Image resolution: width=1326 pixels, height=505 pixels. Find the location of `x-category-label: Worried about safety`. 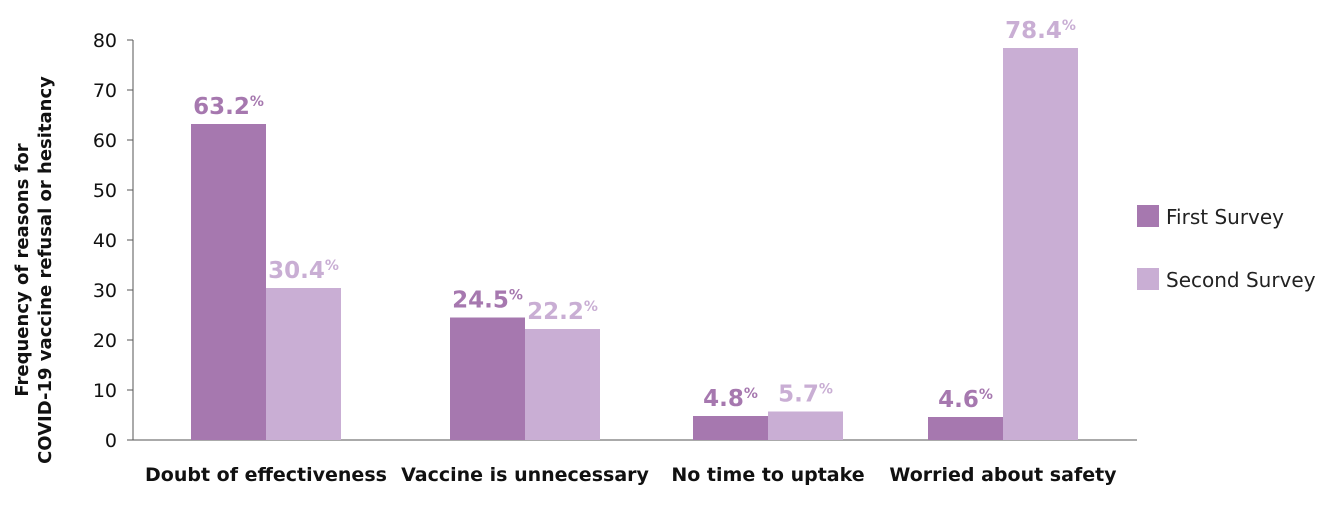

x-category-label: Worried about safety is located at coordinates (1003, 475).